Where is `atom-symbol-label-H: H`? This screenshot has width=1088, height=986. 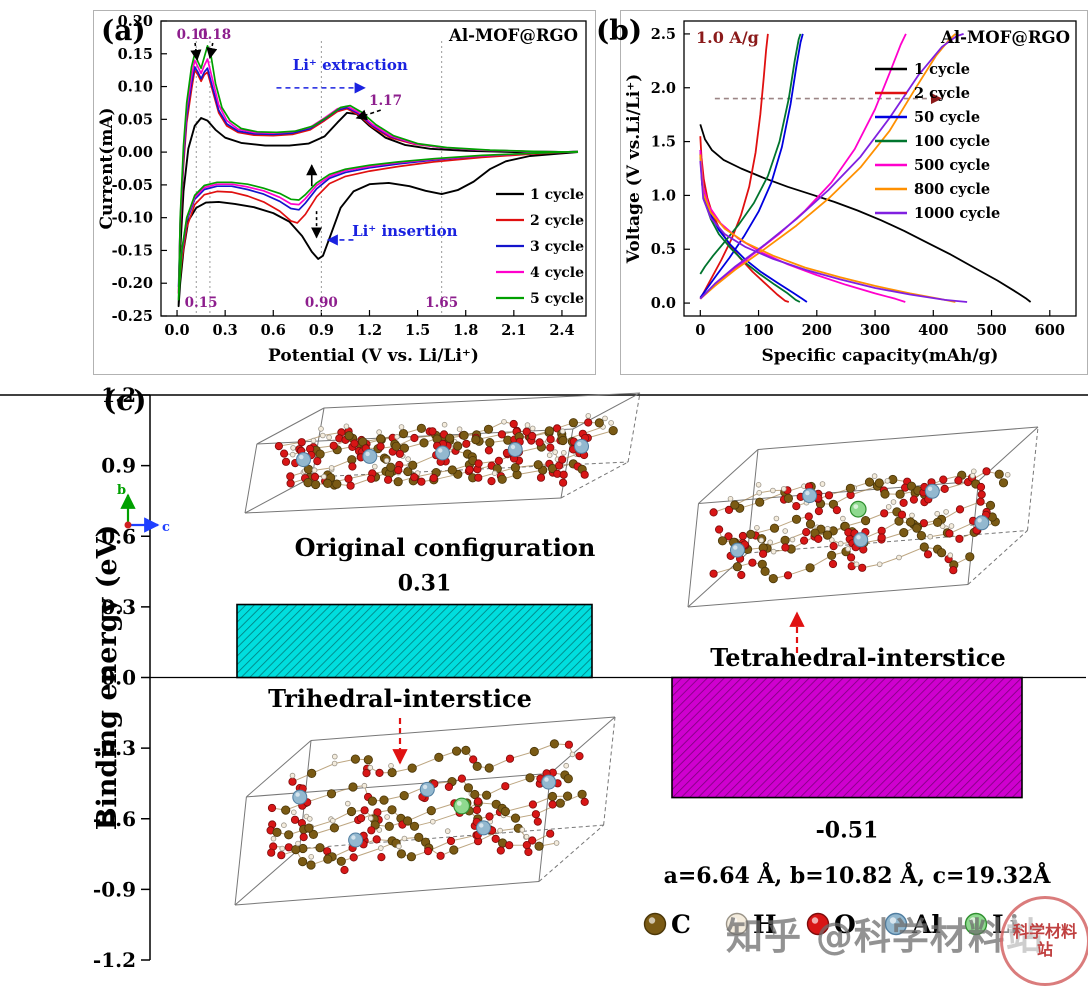
atom-symbol-label-H: H is located at coordinates (765, 924).